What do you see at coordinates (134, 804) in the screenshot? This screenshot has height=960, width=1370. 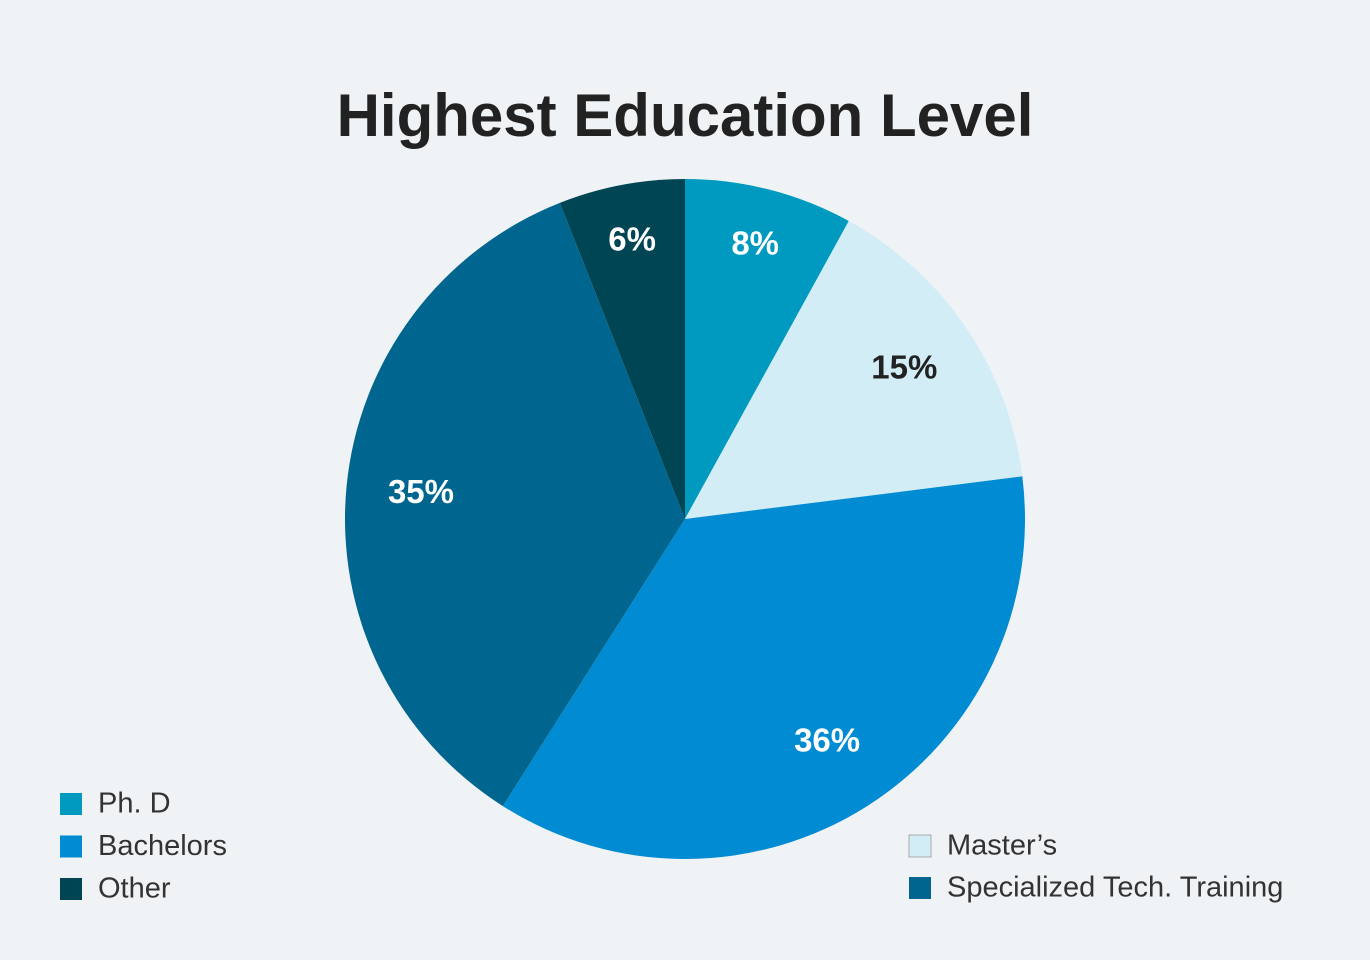 I see `legend-label: Ph. D` at bounding box center [134, 804].